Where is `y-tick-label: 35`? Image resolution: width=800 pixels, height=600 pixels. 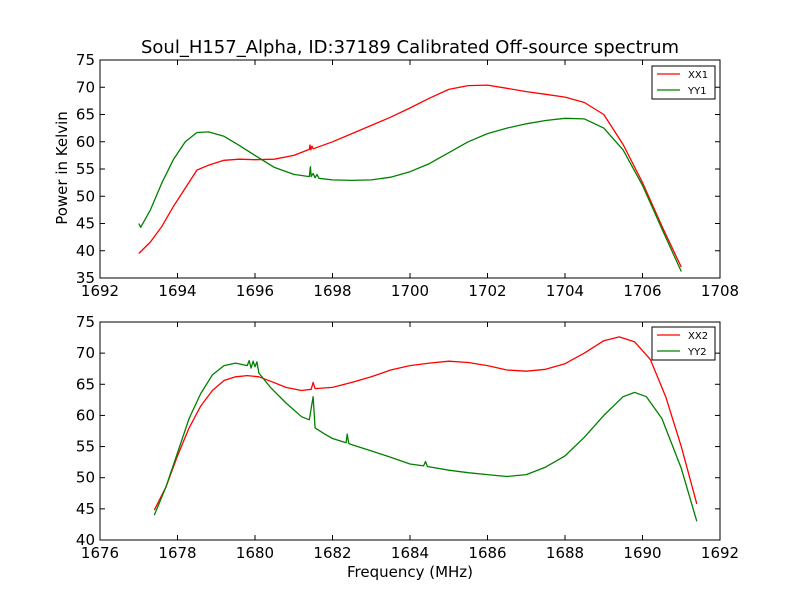
y-tick-label: 35 is located at coordinates (85, 278).